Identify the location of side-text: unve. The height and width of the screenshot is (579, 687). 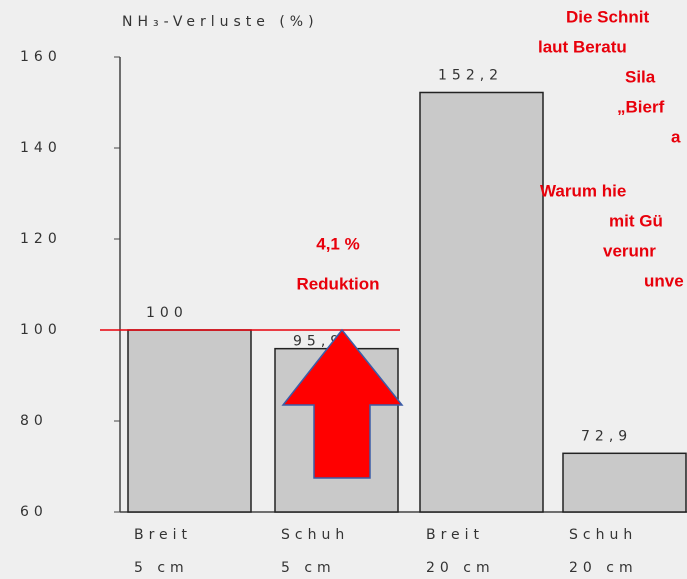
(664, 280).